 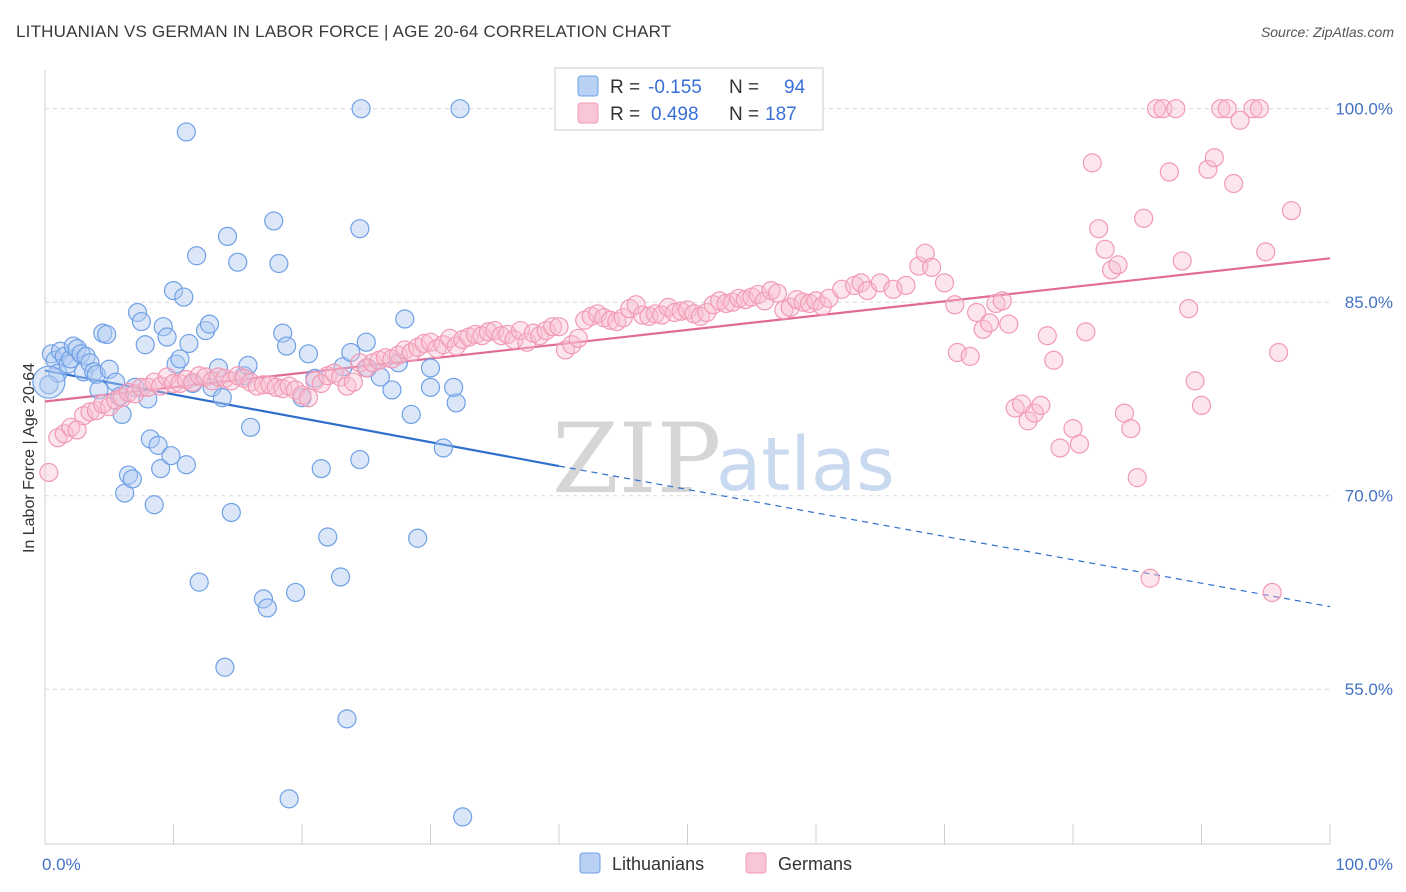 What do you see at coordinates (756, 863) in the screenshot?
I see `bottom-legend-swatch-germans` at bounding box center [756, 863].